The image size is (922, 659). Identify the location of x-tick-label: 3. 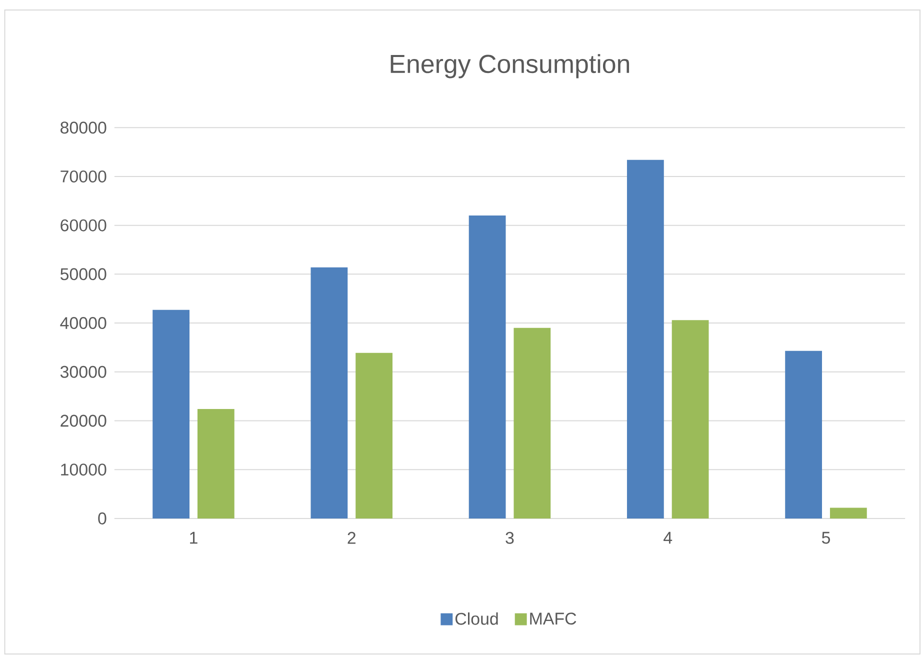
(510, 538).